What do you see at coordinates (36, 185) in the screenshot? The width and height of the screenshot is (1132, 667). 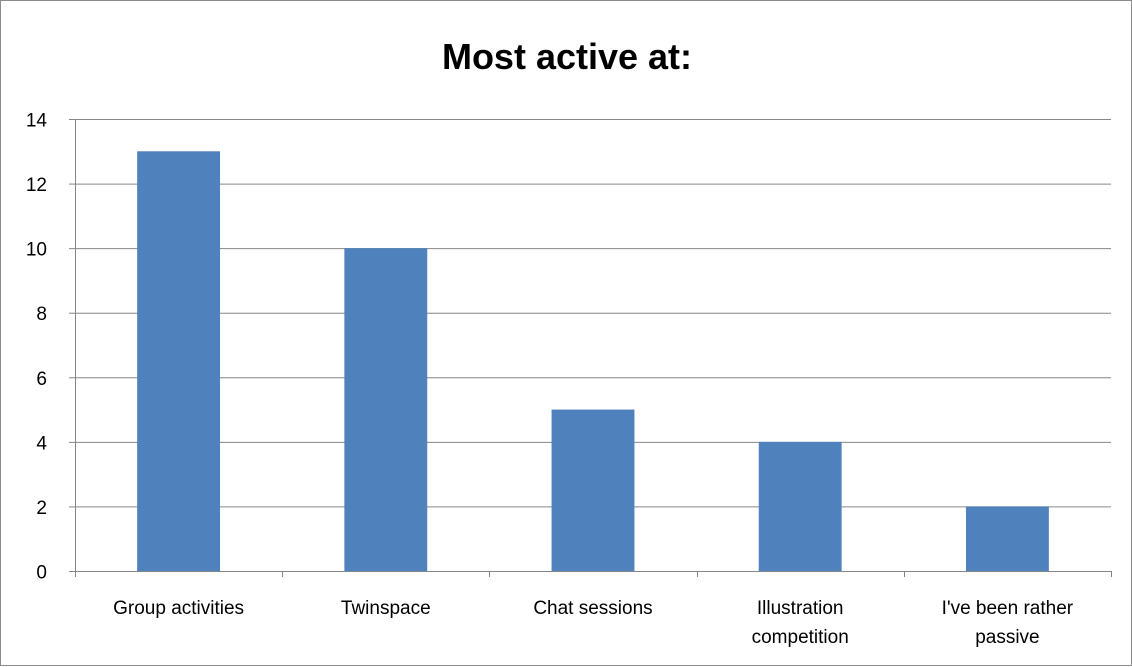 I see `y-tick-label: 12` at bounding box center [36, 185].